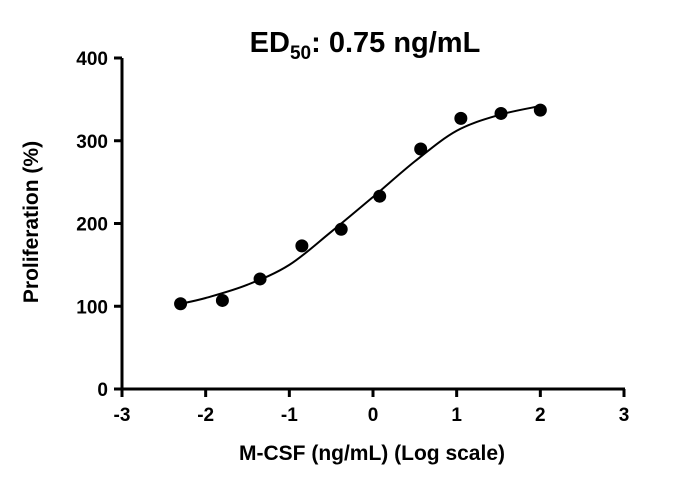  I want to click on x-tick-label: 0, so click(373, 415).